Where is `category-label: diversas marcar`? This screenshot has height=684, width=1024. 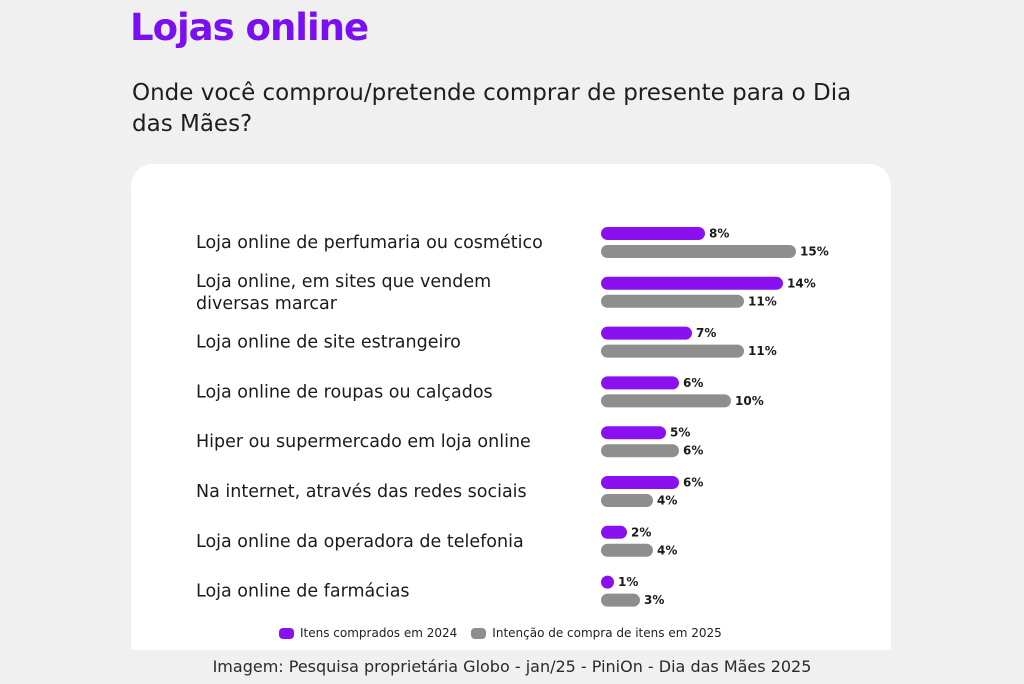 category-label: diversas marcar is located at coordinates (267, 304).